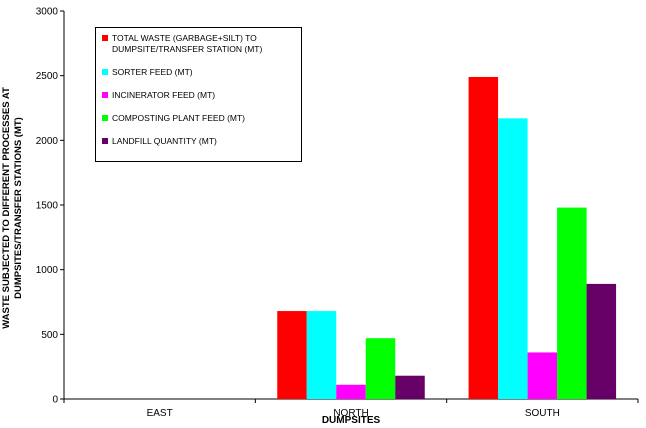  I want to click on x-tick-label: SOUTH, so click(542, 413).